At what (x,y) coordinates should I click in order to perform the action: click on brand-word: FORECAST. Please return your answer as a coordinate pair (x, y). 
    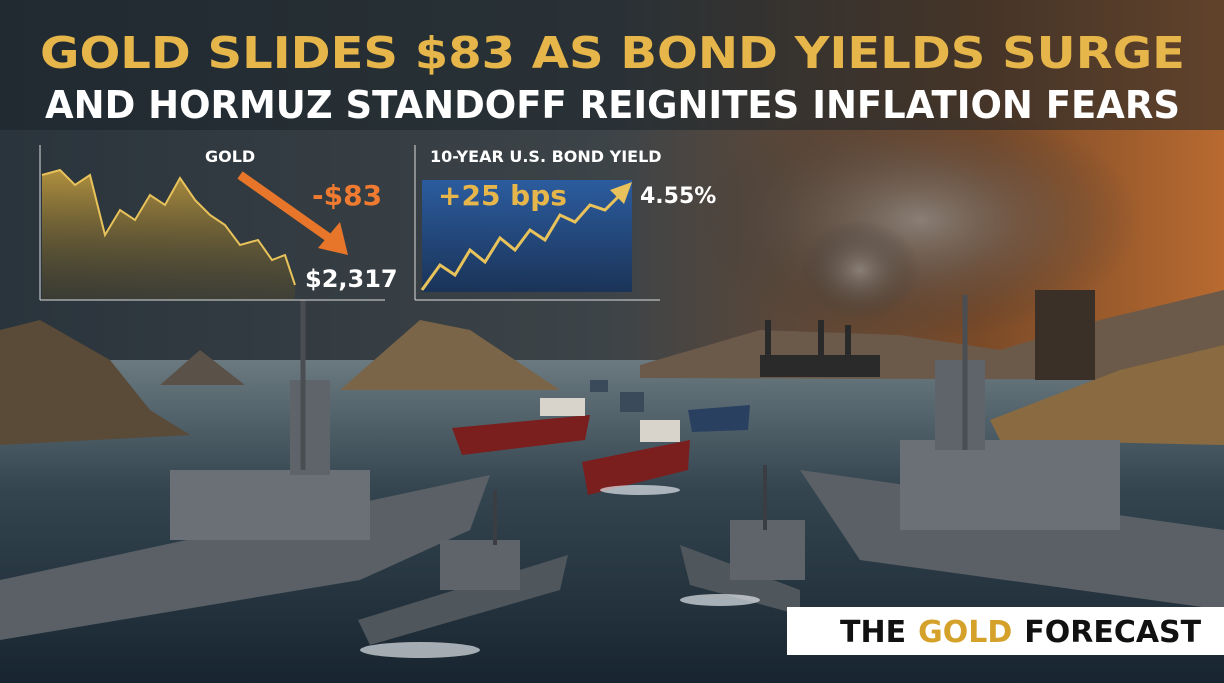
    Looking at the image, I should click on (1112, 632).